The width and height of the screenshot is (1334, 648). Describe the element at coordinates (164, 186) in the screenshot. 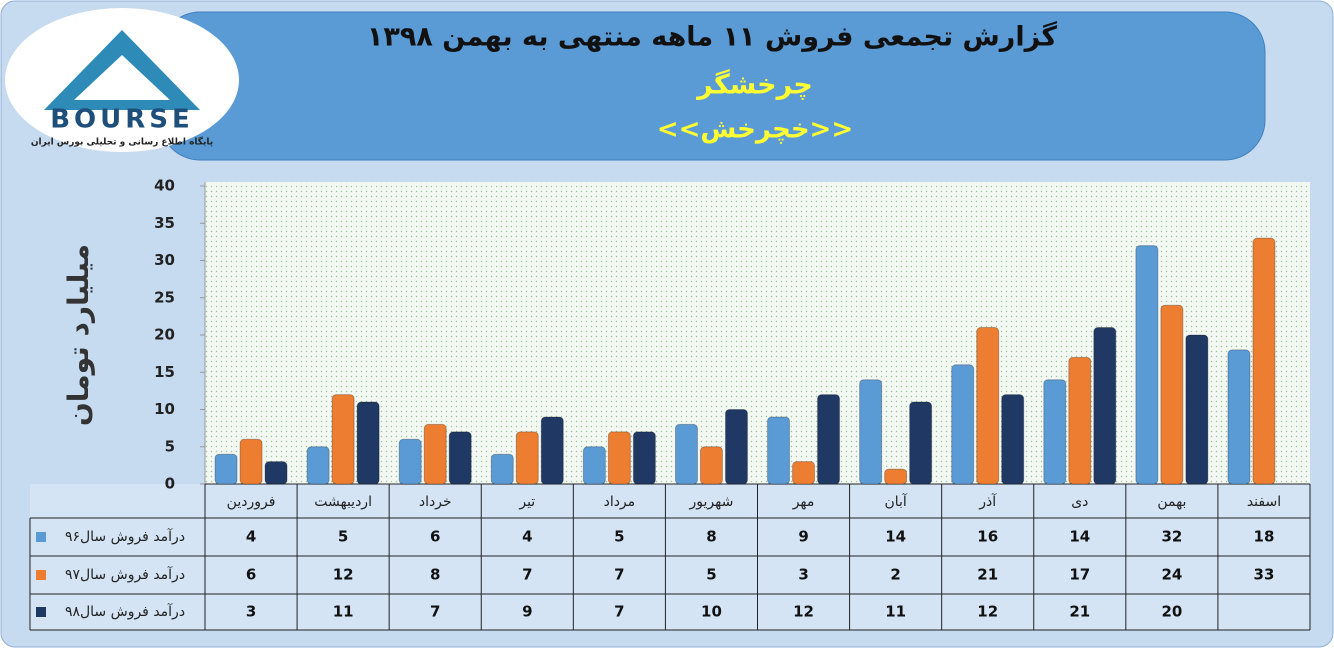

I see `y-tick-label: 40` at that location.